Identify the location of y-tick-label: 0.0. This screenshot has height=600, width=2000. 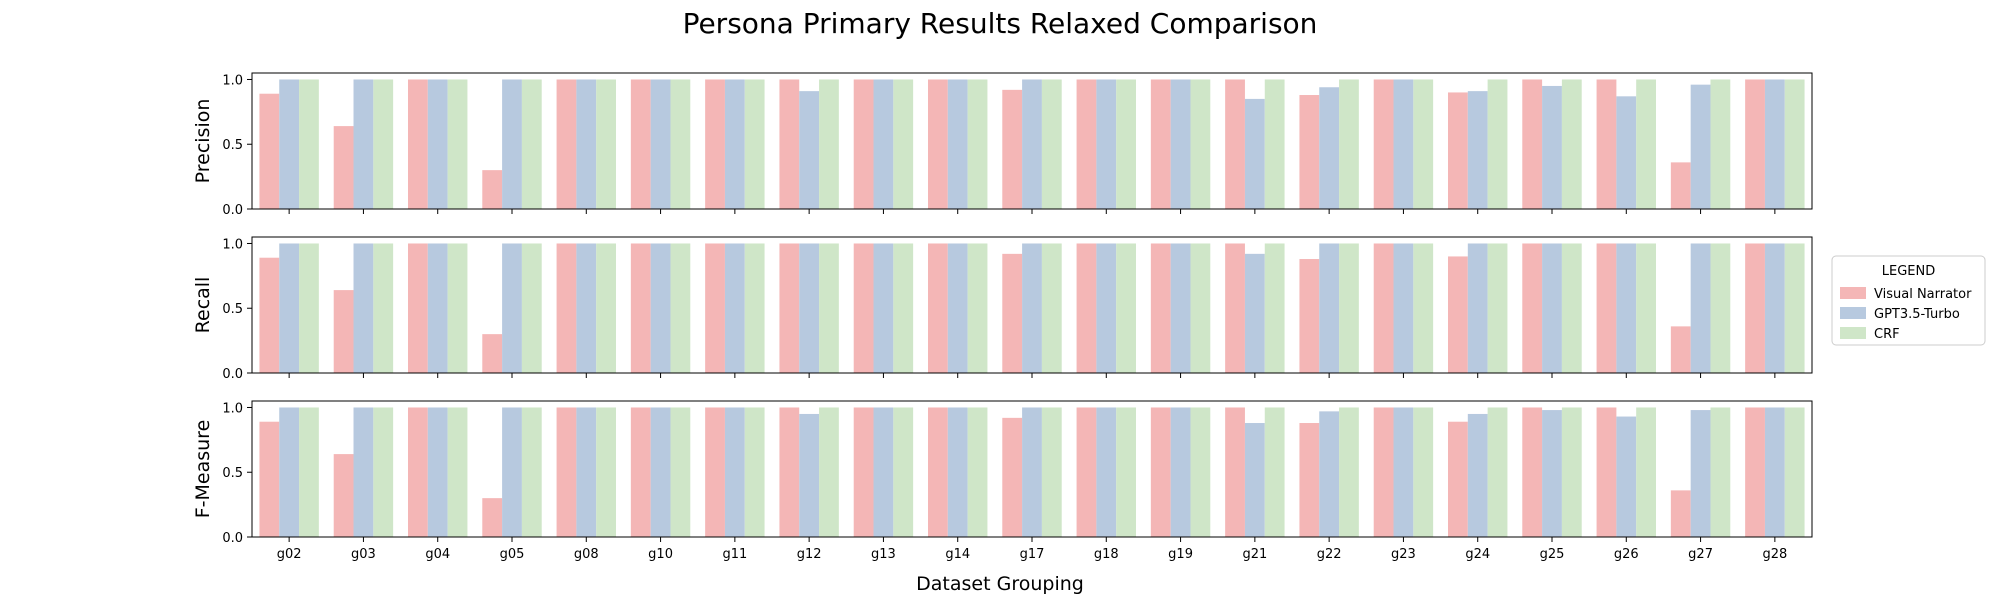
(232, 538).